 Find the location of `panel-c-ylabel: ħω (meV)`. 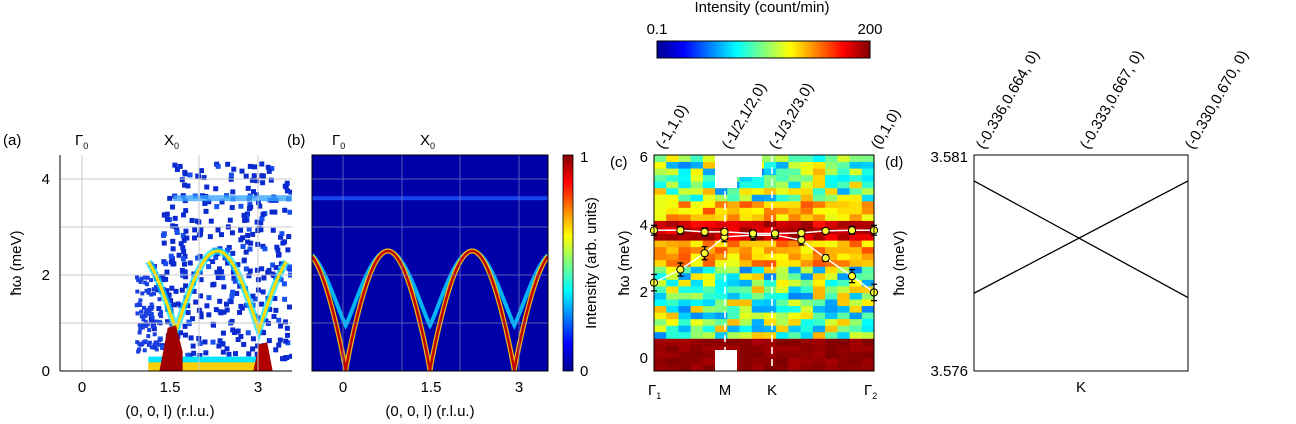

panel-c-ylabel: ħω (meV) is located at coordinates (624, 262).